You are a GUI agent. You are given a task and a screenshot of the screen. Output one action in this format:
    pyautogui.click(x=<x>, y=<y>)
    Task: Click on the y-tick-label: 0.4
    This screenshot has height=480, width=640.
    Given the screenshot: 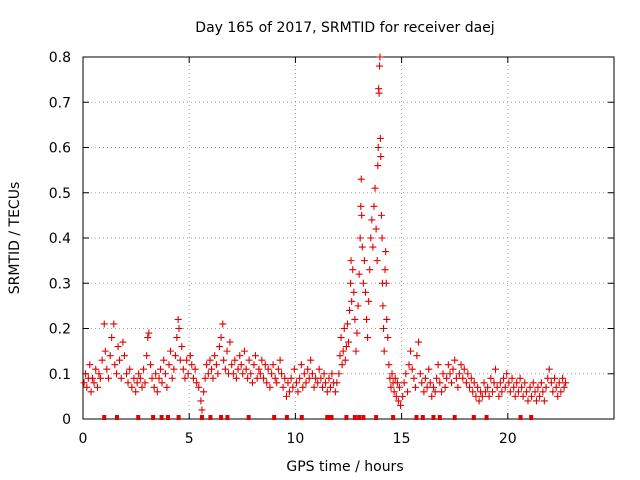 What is the action you would take?
    pyautogui.click(x=60, y=239)
    